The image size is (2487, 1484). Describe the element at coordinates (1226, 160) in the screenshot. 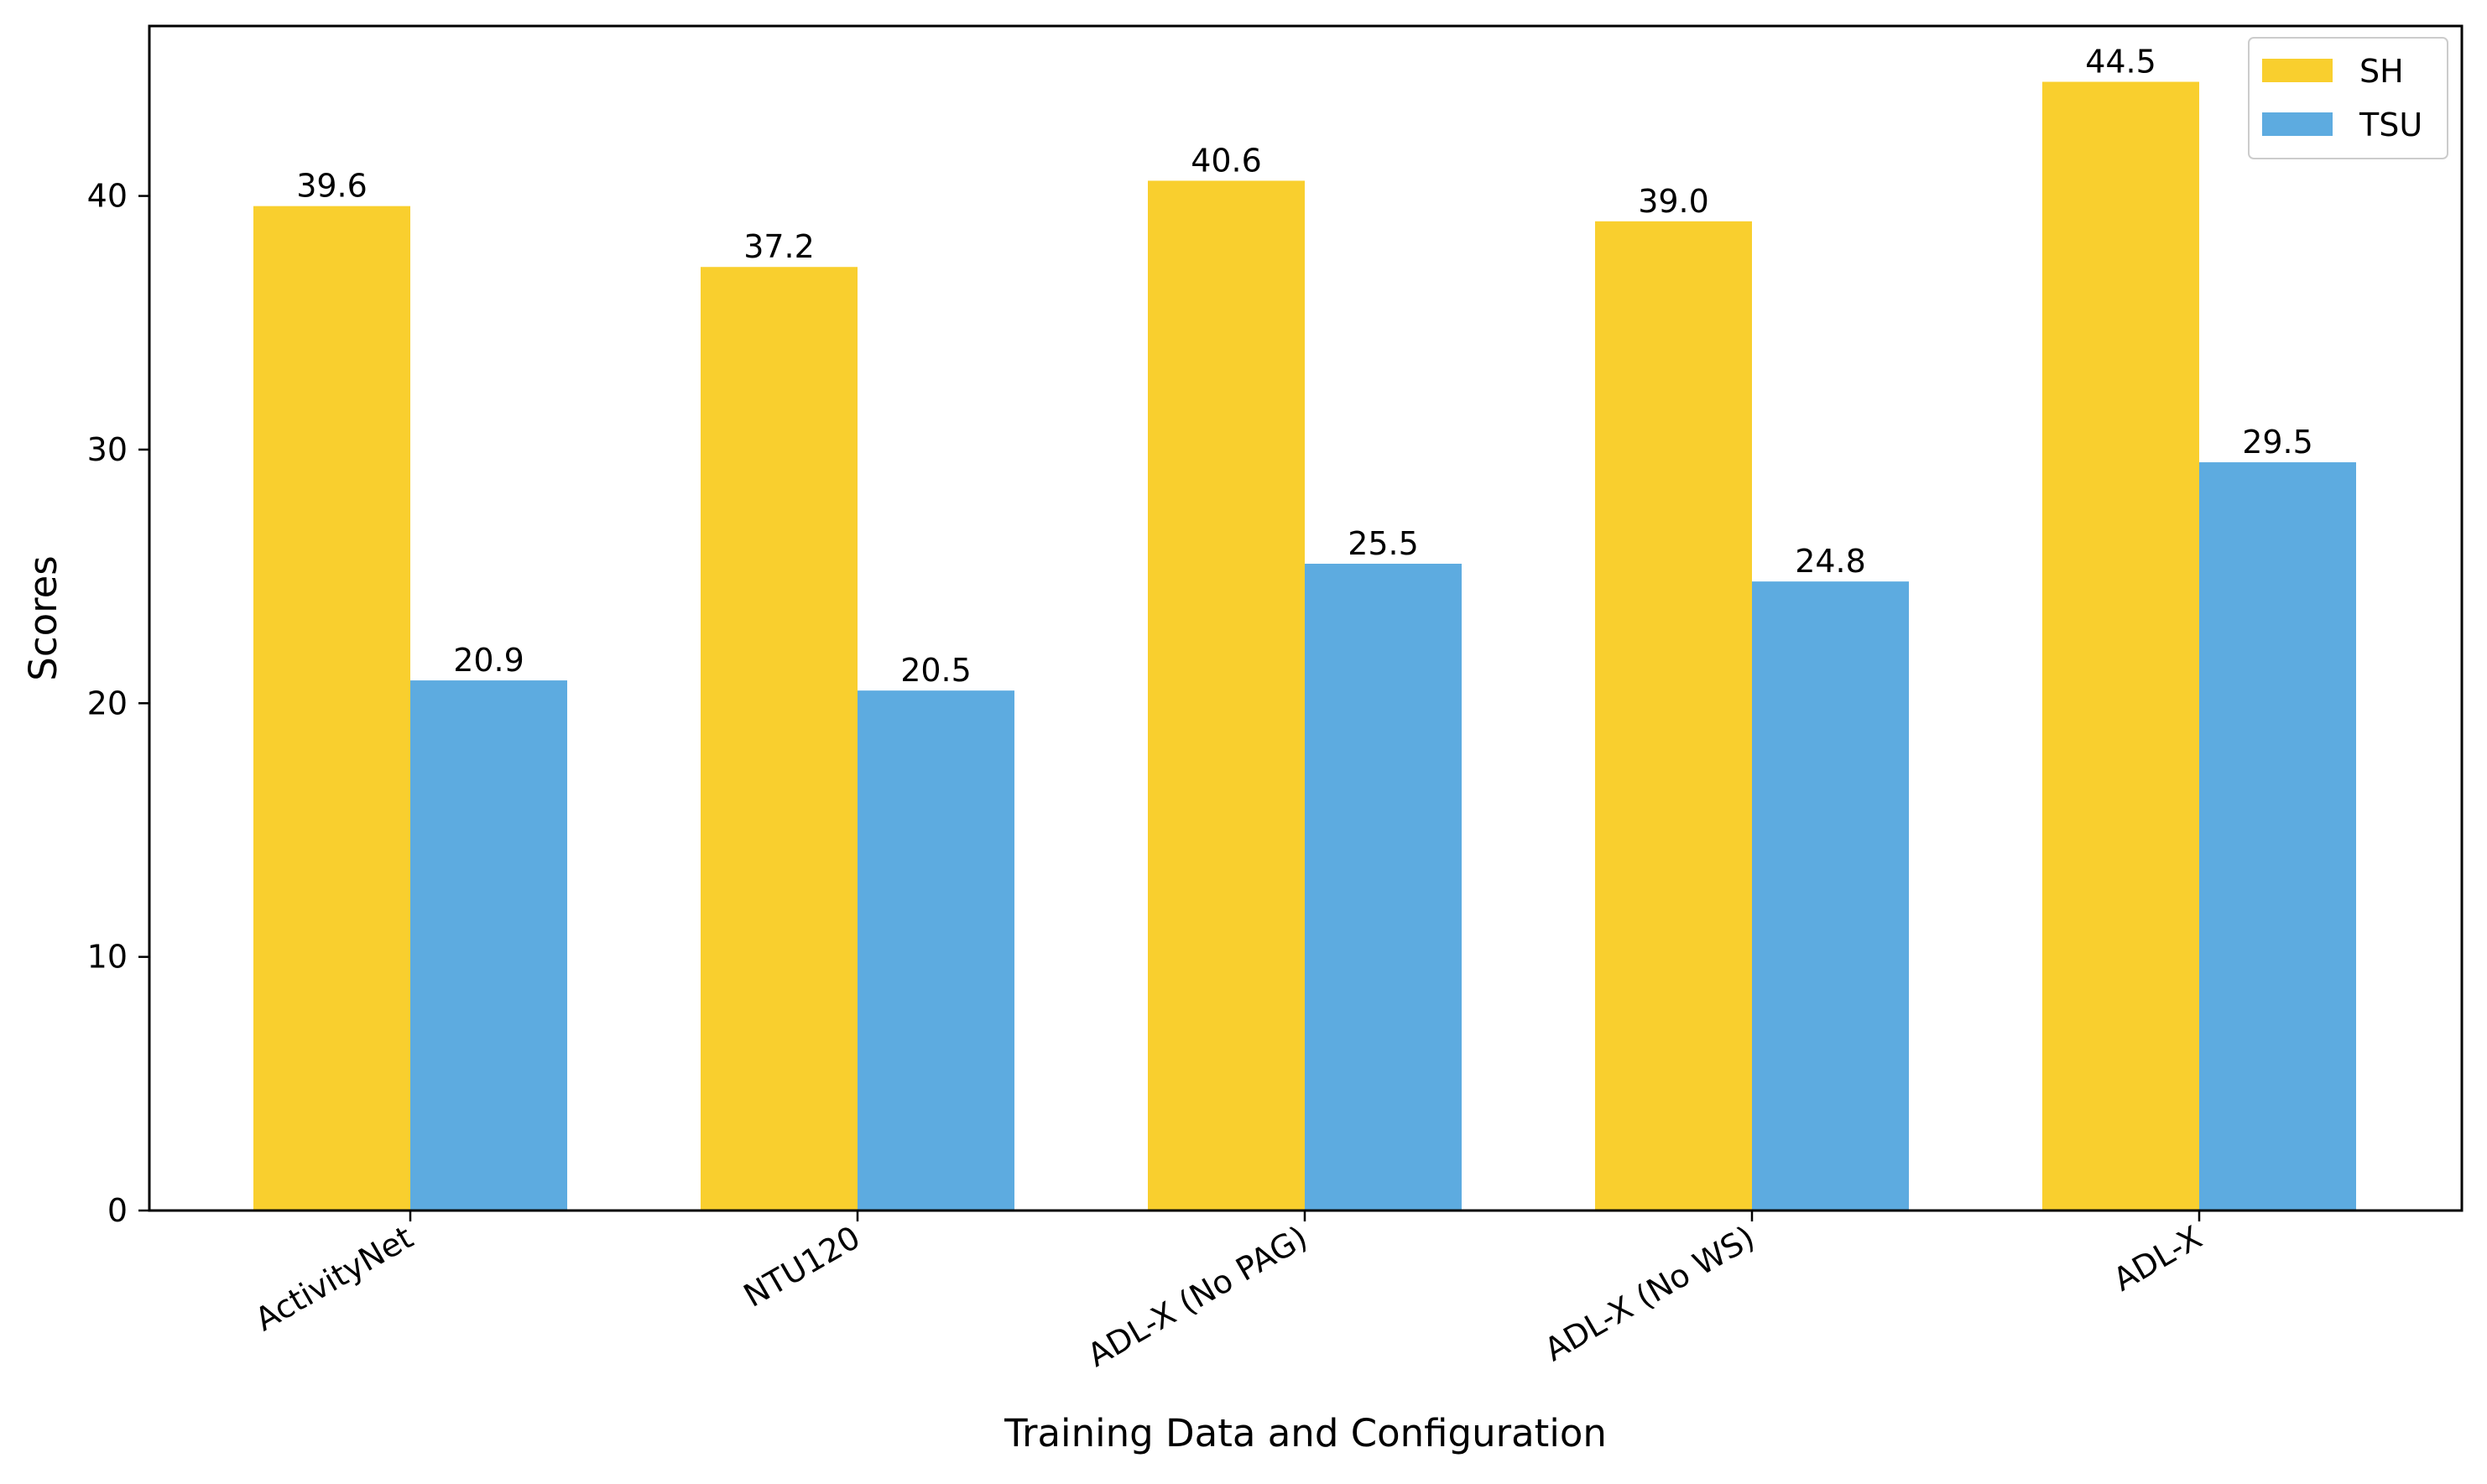

I see `bar-label-sh-2: 40.6` at that location.